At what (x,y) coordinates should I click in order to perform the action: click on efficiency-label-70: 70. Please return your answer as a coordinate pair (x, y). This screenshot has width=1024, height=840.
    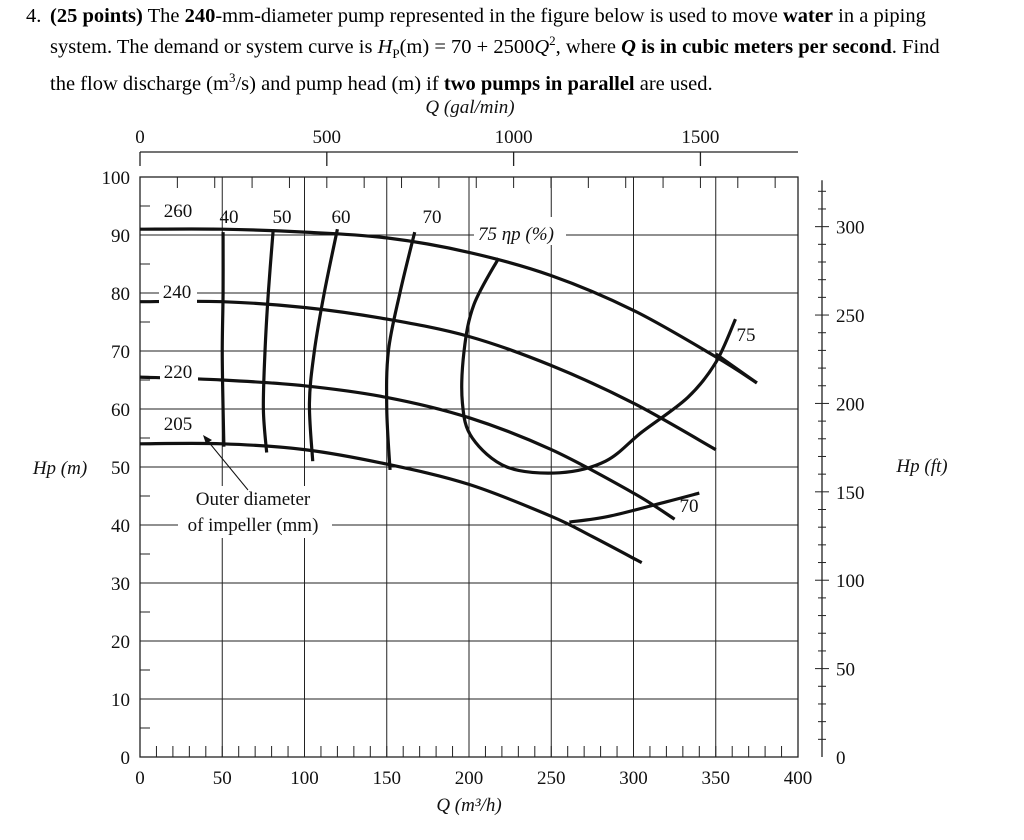
    Looking at the image, I should click on (432, 217).